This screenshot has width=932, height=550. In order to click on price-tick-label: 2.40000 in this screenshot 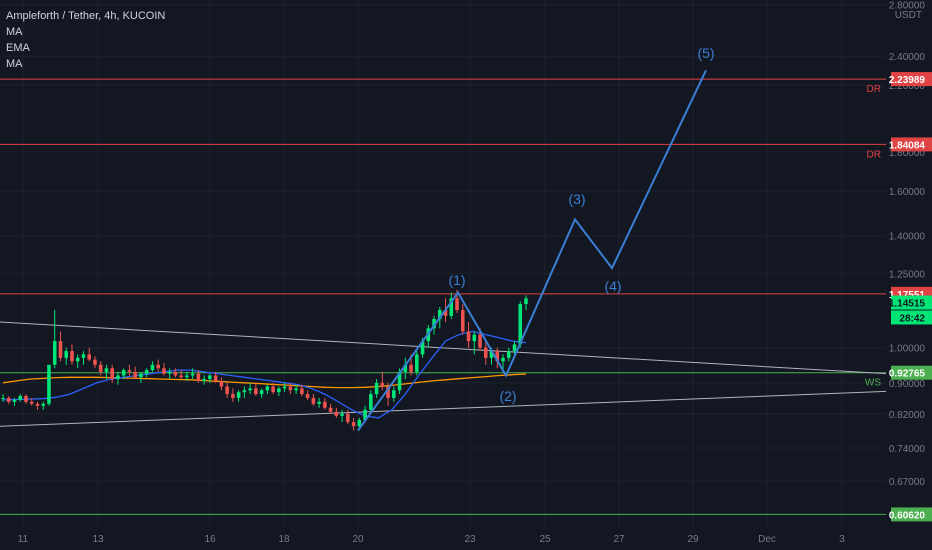, I will do `click(907, 57)`.